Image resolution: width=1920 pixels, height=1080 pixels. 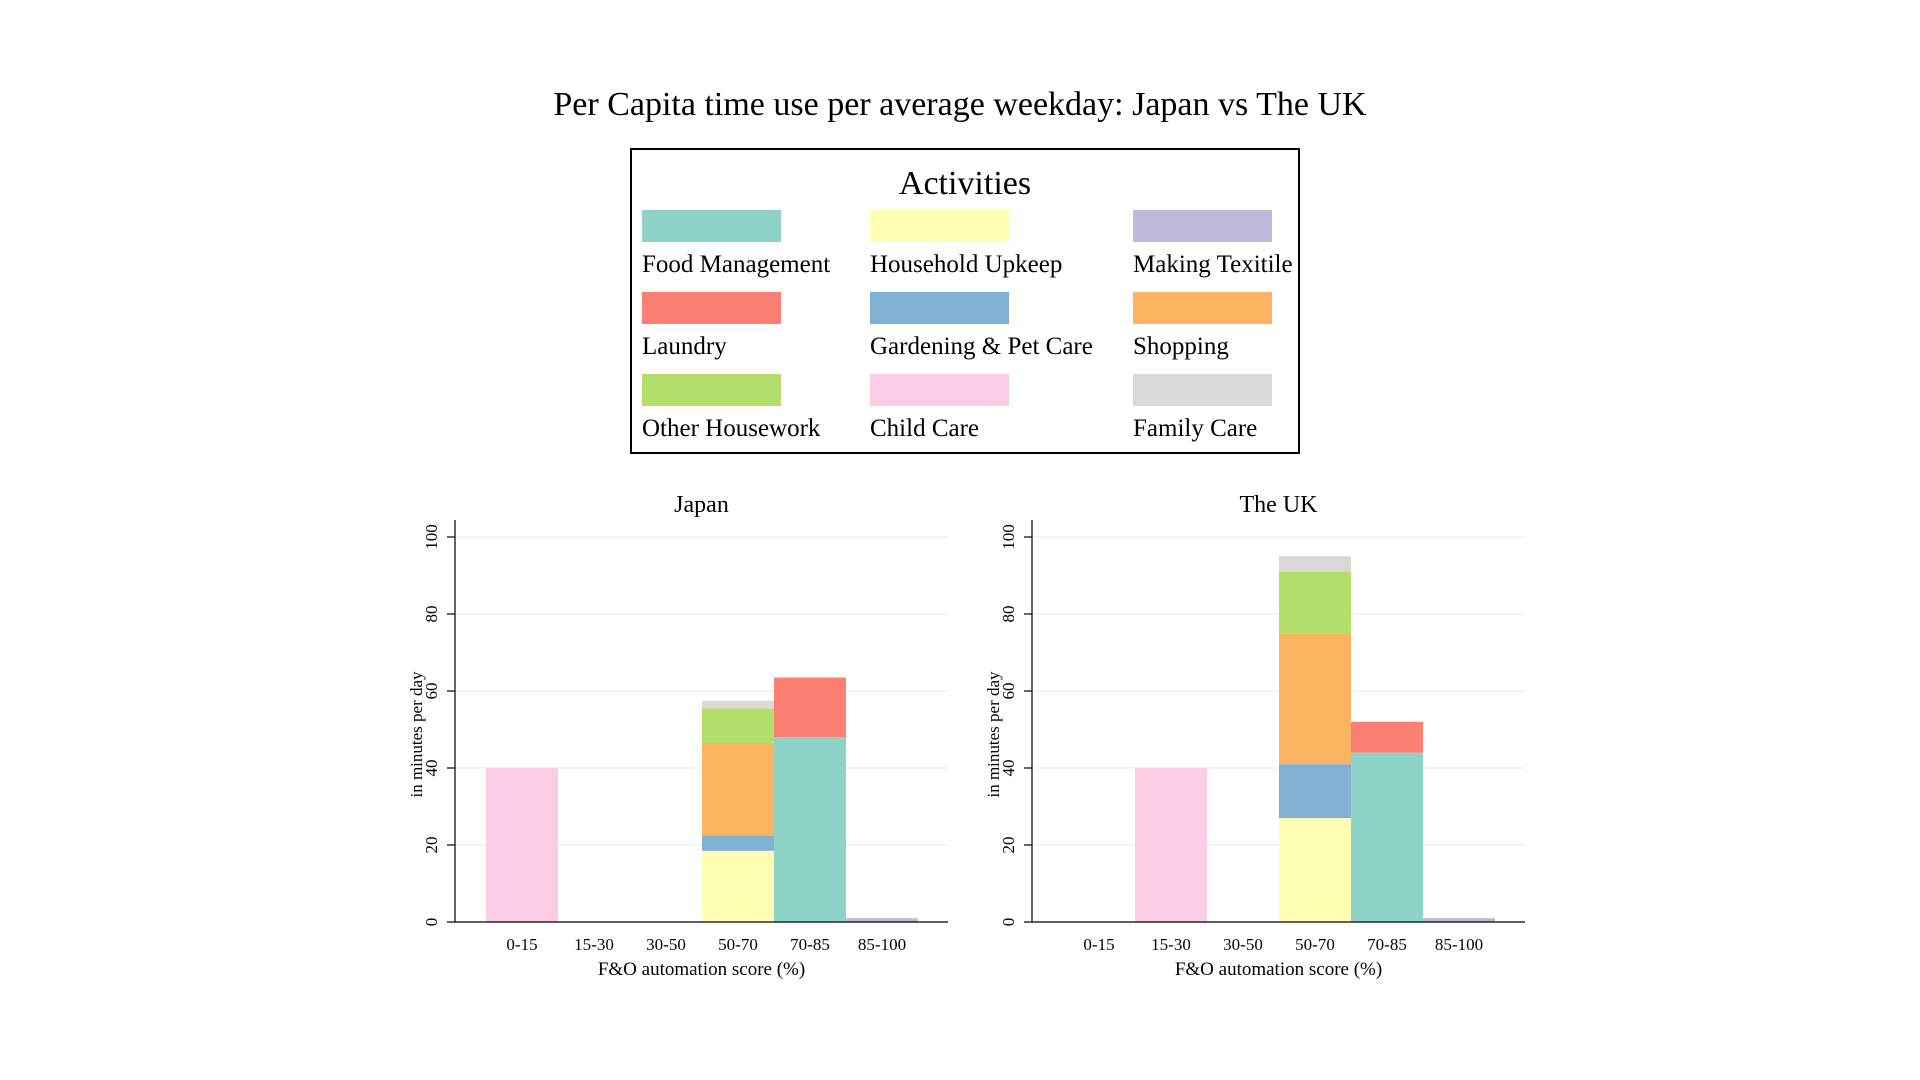 I want to click on the-uk-bar-50-70-gardening-pet-care, so click(x=1315, y=791).